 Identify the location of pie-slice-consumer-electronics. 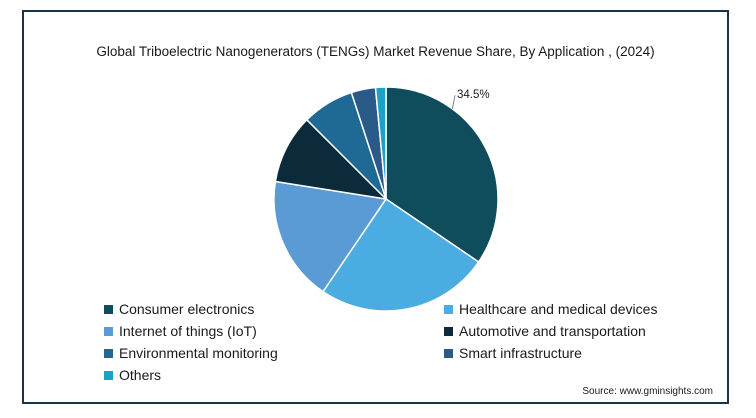
(442, 174).